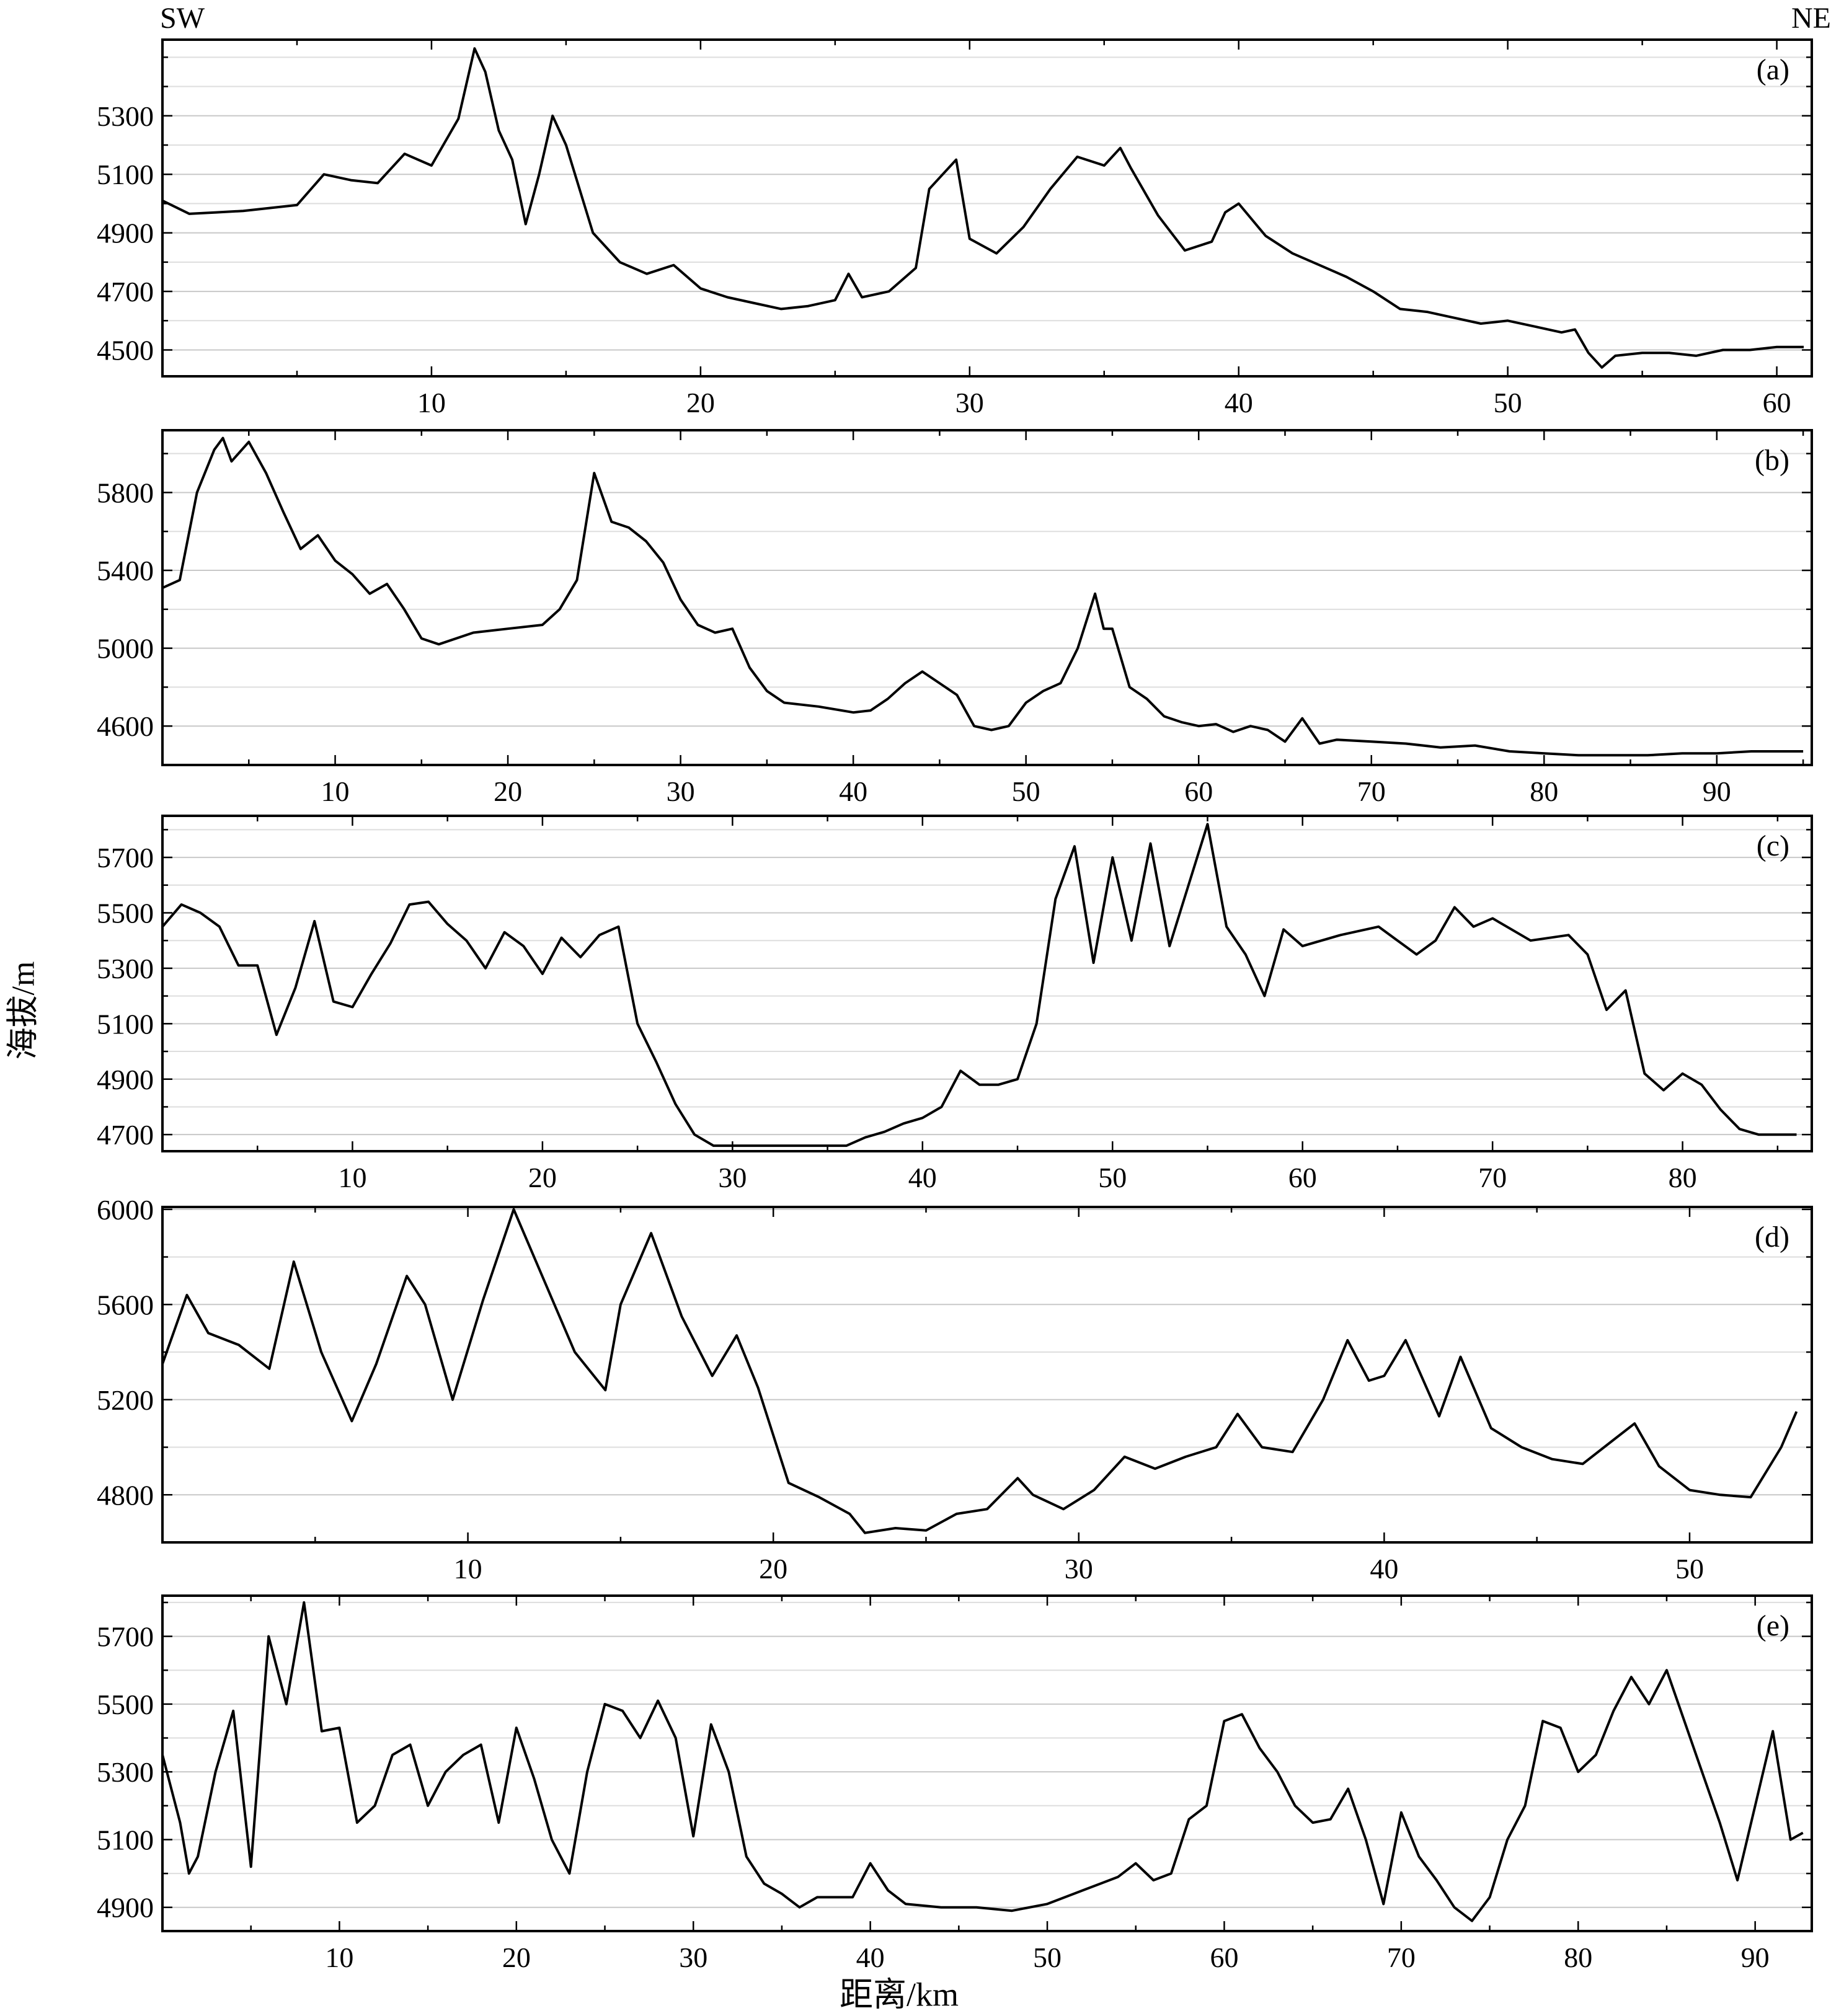 Image resolution: width=1831 pixels, height=2016 pixels. What do you see at coordinates (126, 649) in the screenshot?
I see `y-tick-label: 5000` at bounding box center [126, 649].